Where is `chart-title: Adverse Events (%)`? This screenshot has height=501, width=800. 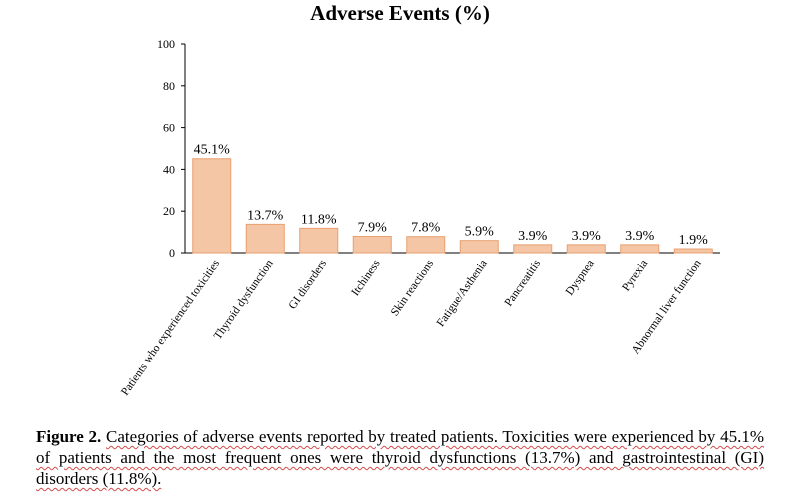
chart-title: Adverse Events (%) is located at coordinates (400, 13).